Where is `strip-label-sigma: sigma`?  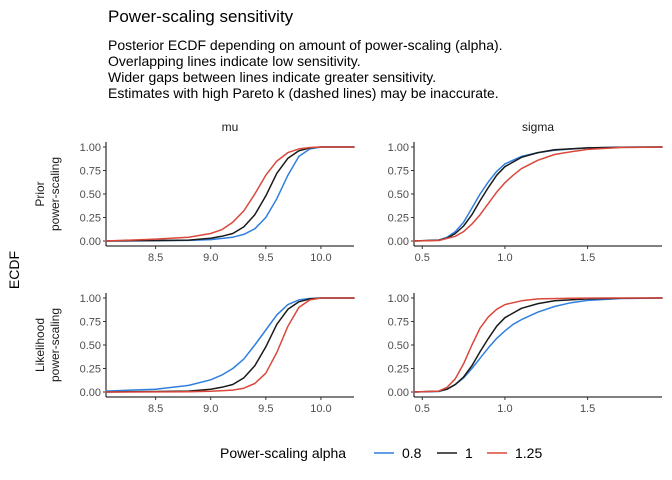
strip-label-sigma: sigma is located at coordinates (538, 127).